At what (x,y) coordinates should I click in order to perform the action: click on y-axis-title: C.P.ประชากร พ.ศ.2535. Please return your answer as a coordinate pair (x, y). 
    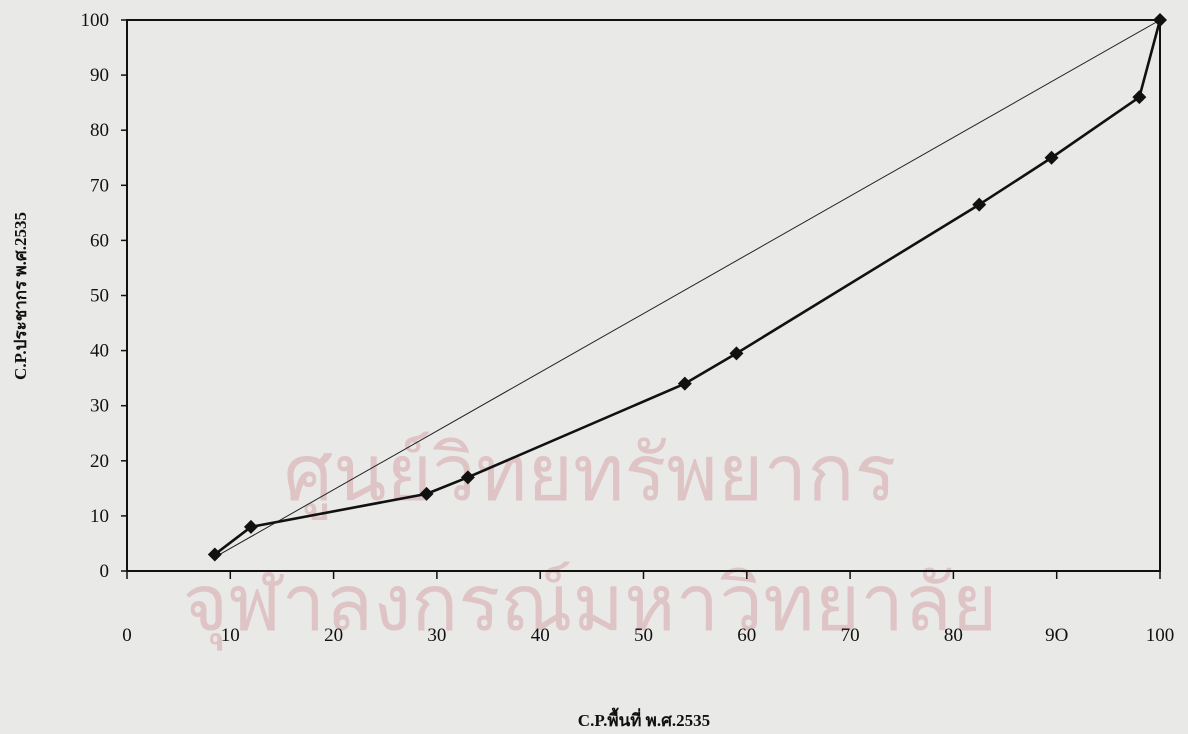
    Looking at the image, I should click on (20, 296).